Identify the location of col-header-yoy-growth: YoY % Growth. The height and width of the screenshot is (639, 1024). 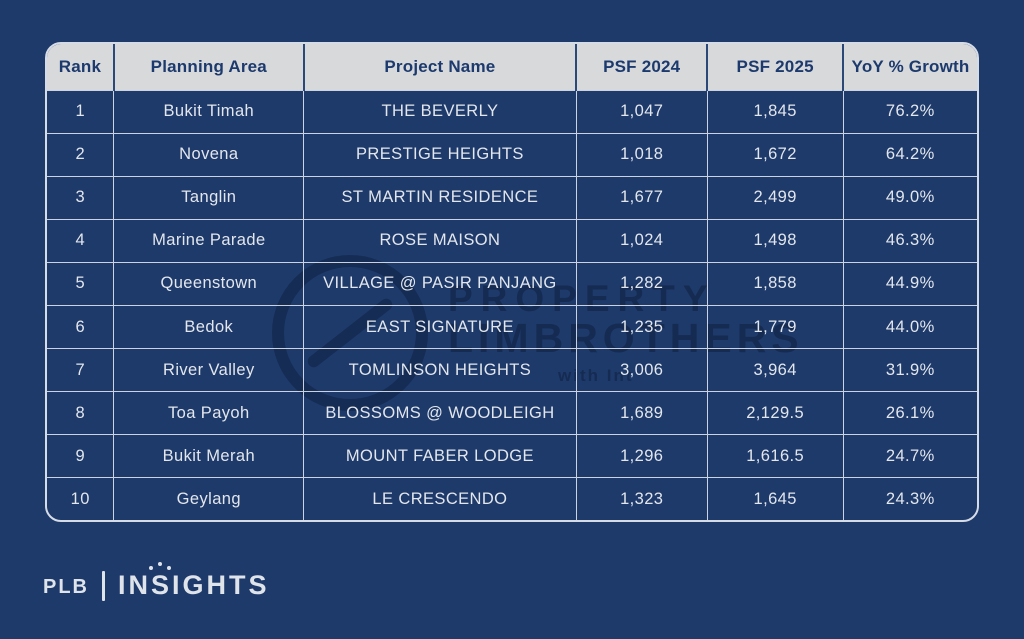
(909, 67).